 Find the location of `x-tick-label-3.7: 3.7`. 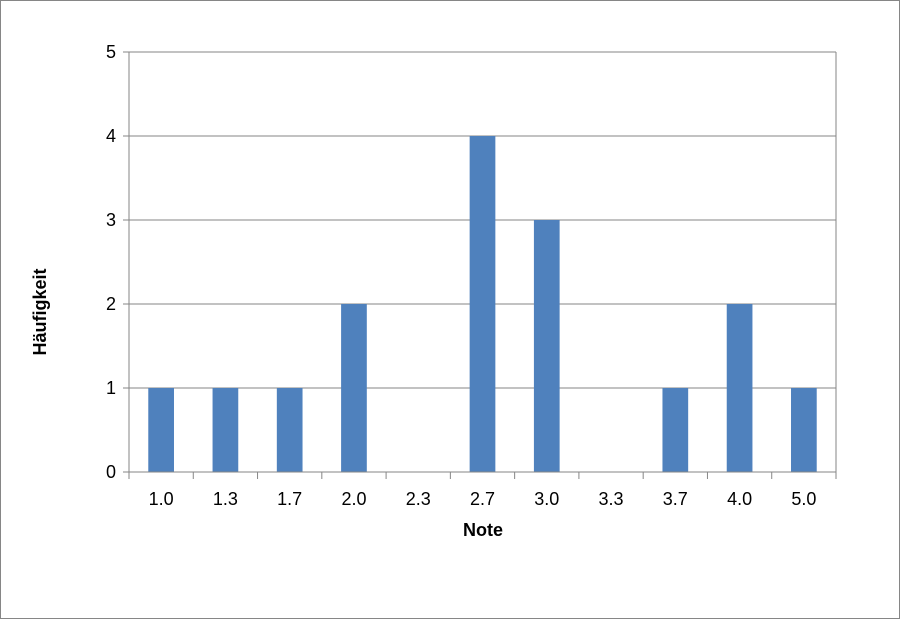

x-tick-label-3.7: 3.7 is located at coordinates (675, 499).